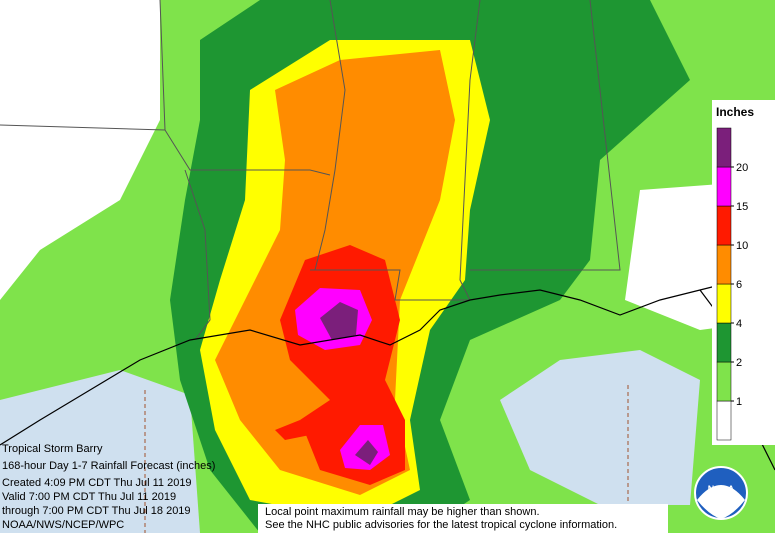  Describe the element at coordinates (96, 511) in the screenshot. I see `info-line: through 7:00 PM CDT Thu Jul 18 2019` at that location.